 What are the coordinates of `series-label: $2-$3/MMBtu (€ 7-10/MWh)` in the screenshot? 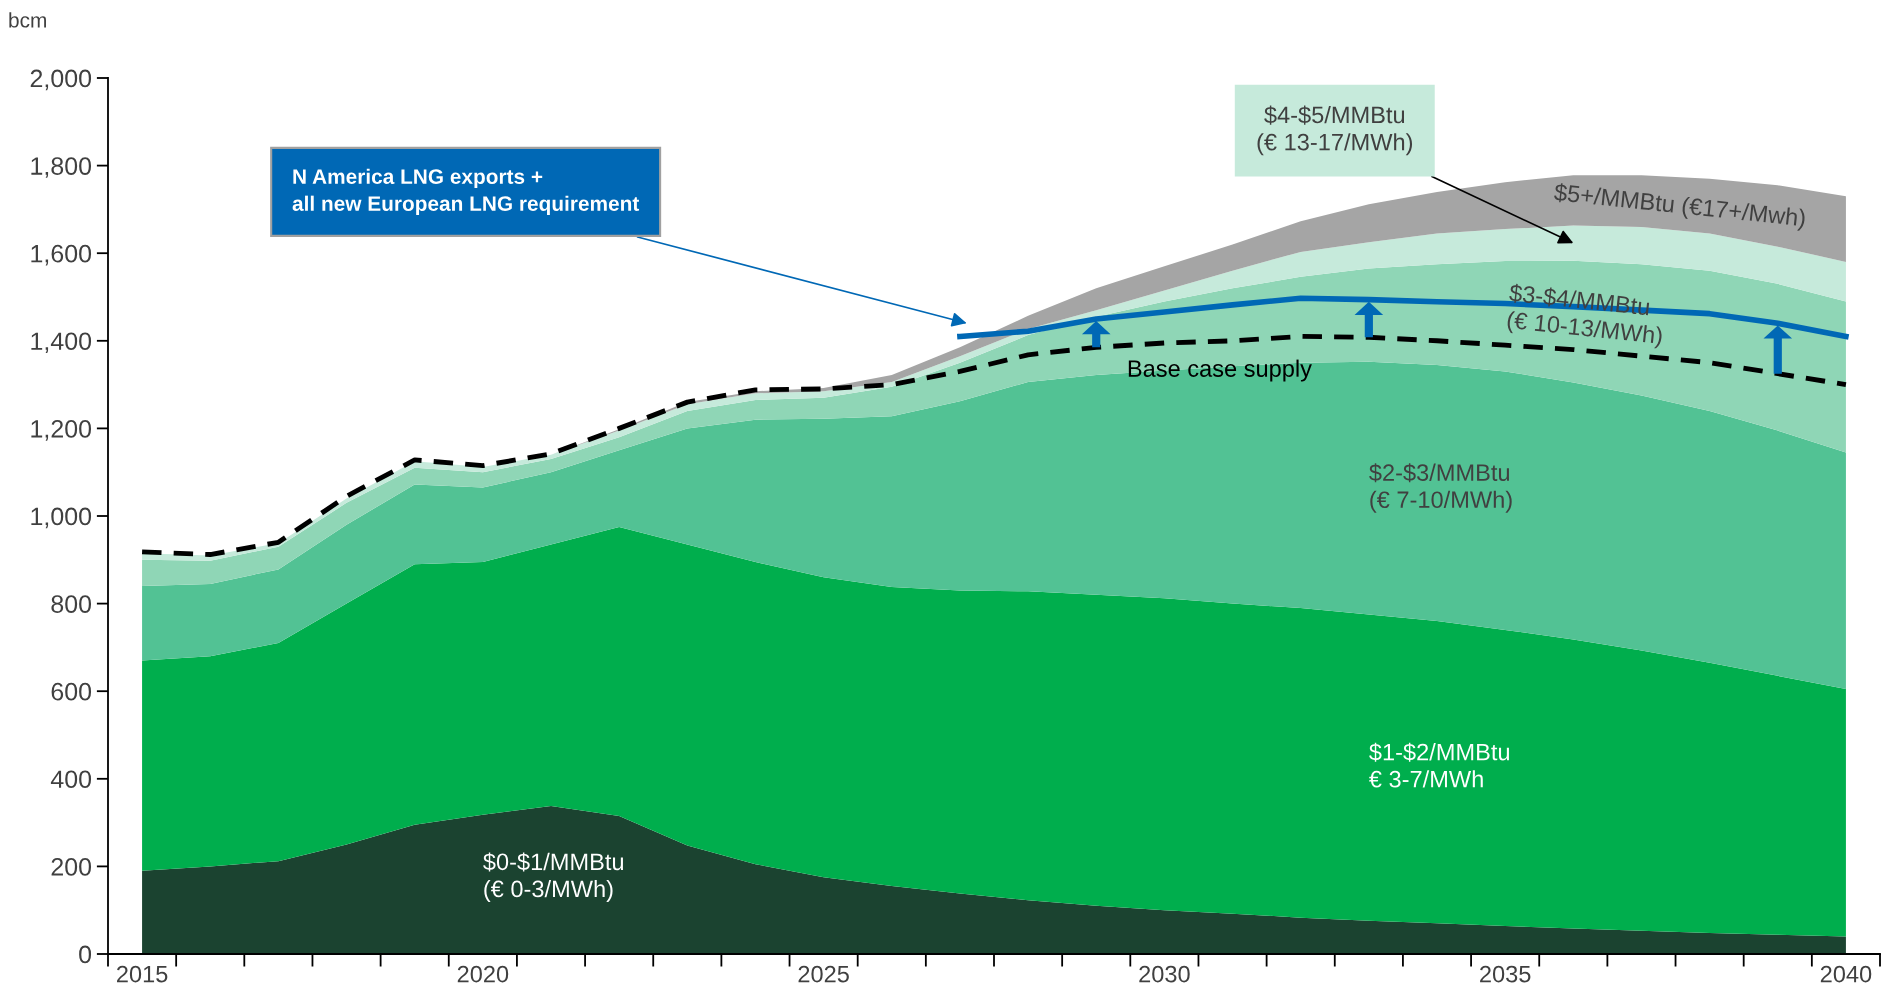 It's located at (1440, 488).